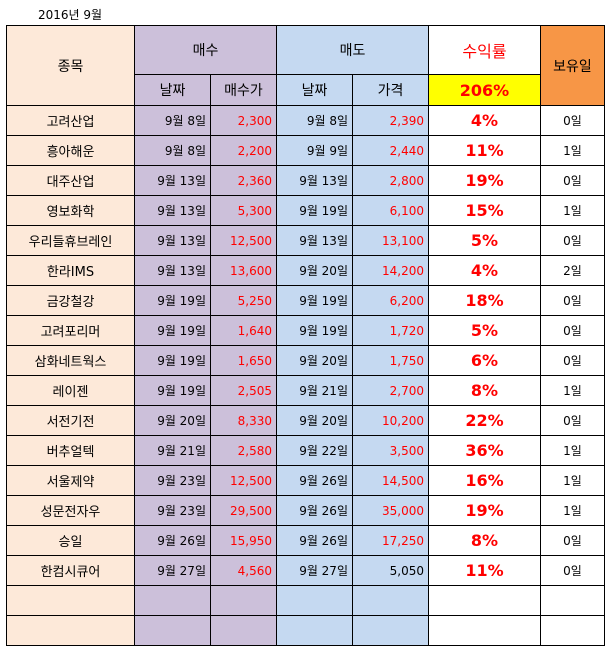 The height and width of the screenshot is (646, 606). I want to click on table-row: 금강철강 9월 19일 5,250 9월 19일 6,200 18% 0일, so click(305, 300).